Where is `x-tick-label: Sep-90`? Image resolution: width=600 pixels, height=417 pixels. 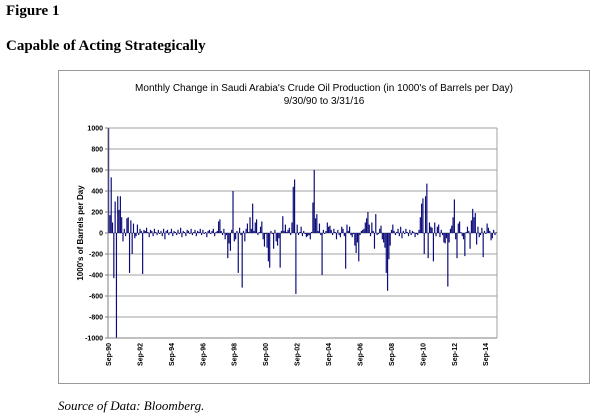 x-tick-label: Sep-90 is located at coordinates (109, 354).